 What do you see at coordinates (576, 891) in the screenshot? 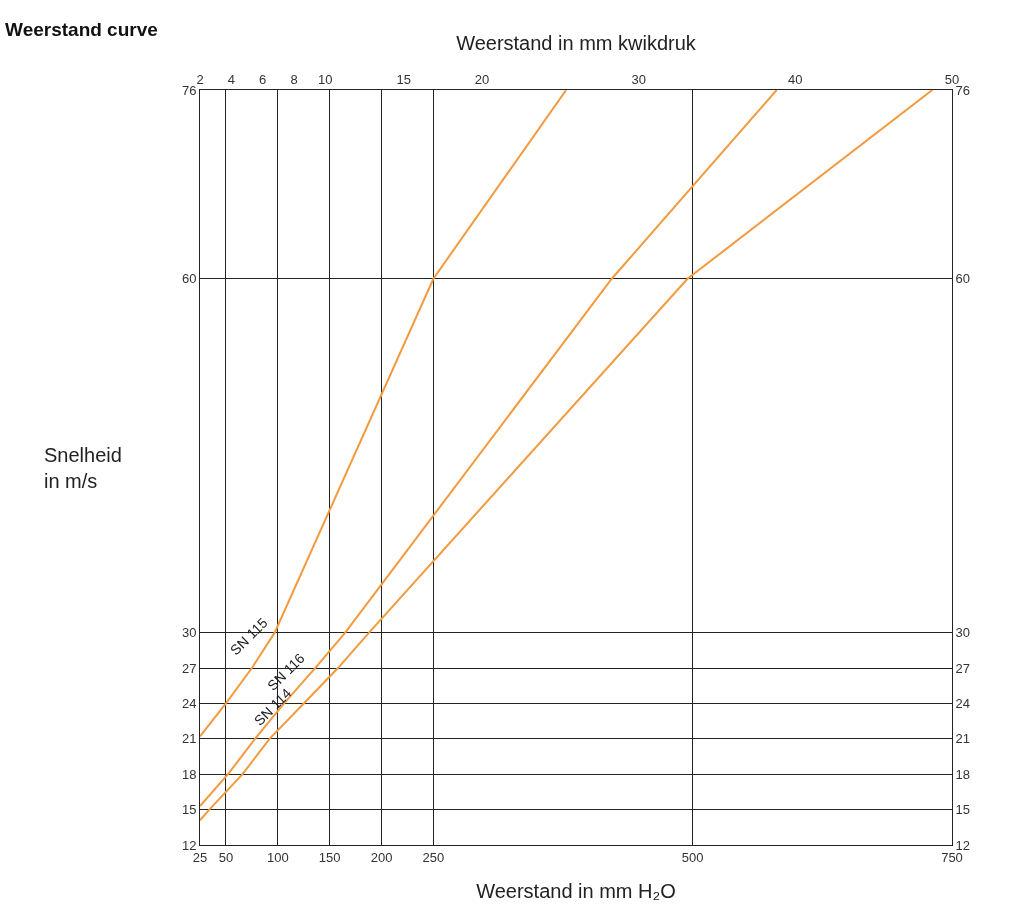
I see `x-axis-title: Weerstand in mm H₂O` at bounding box center [576, 891].